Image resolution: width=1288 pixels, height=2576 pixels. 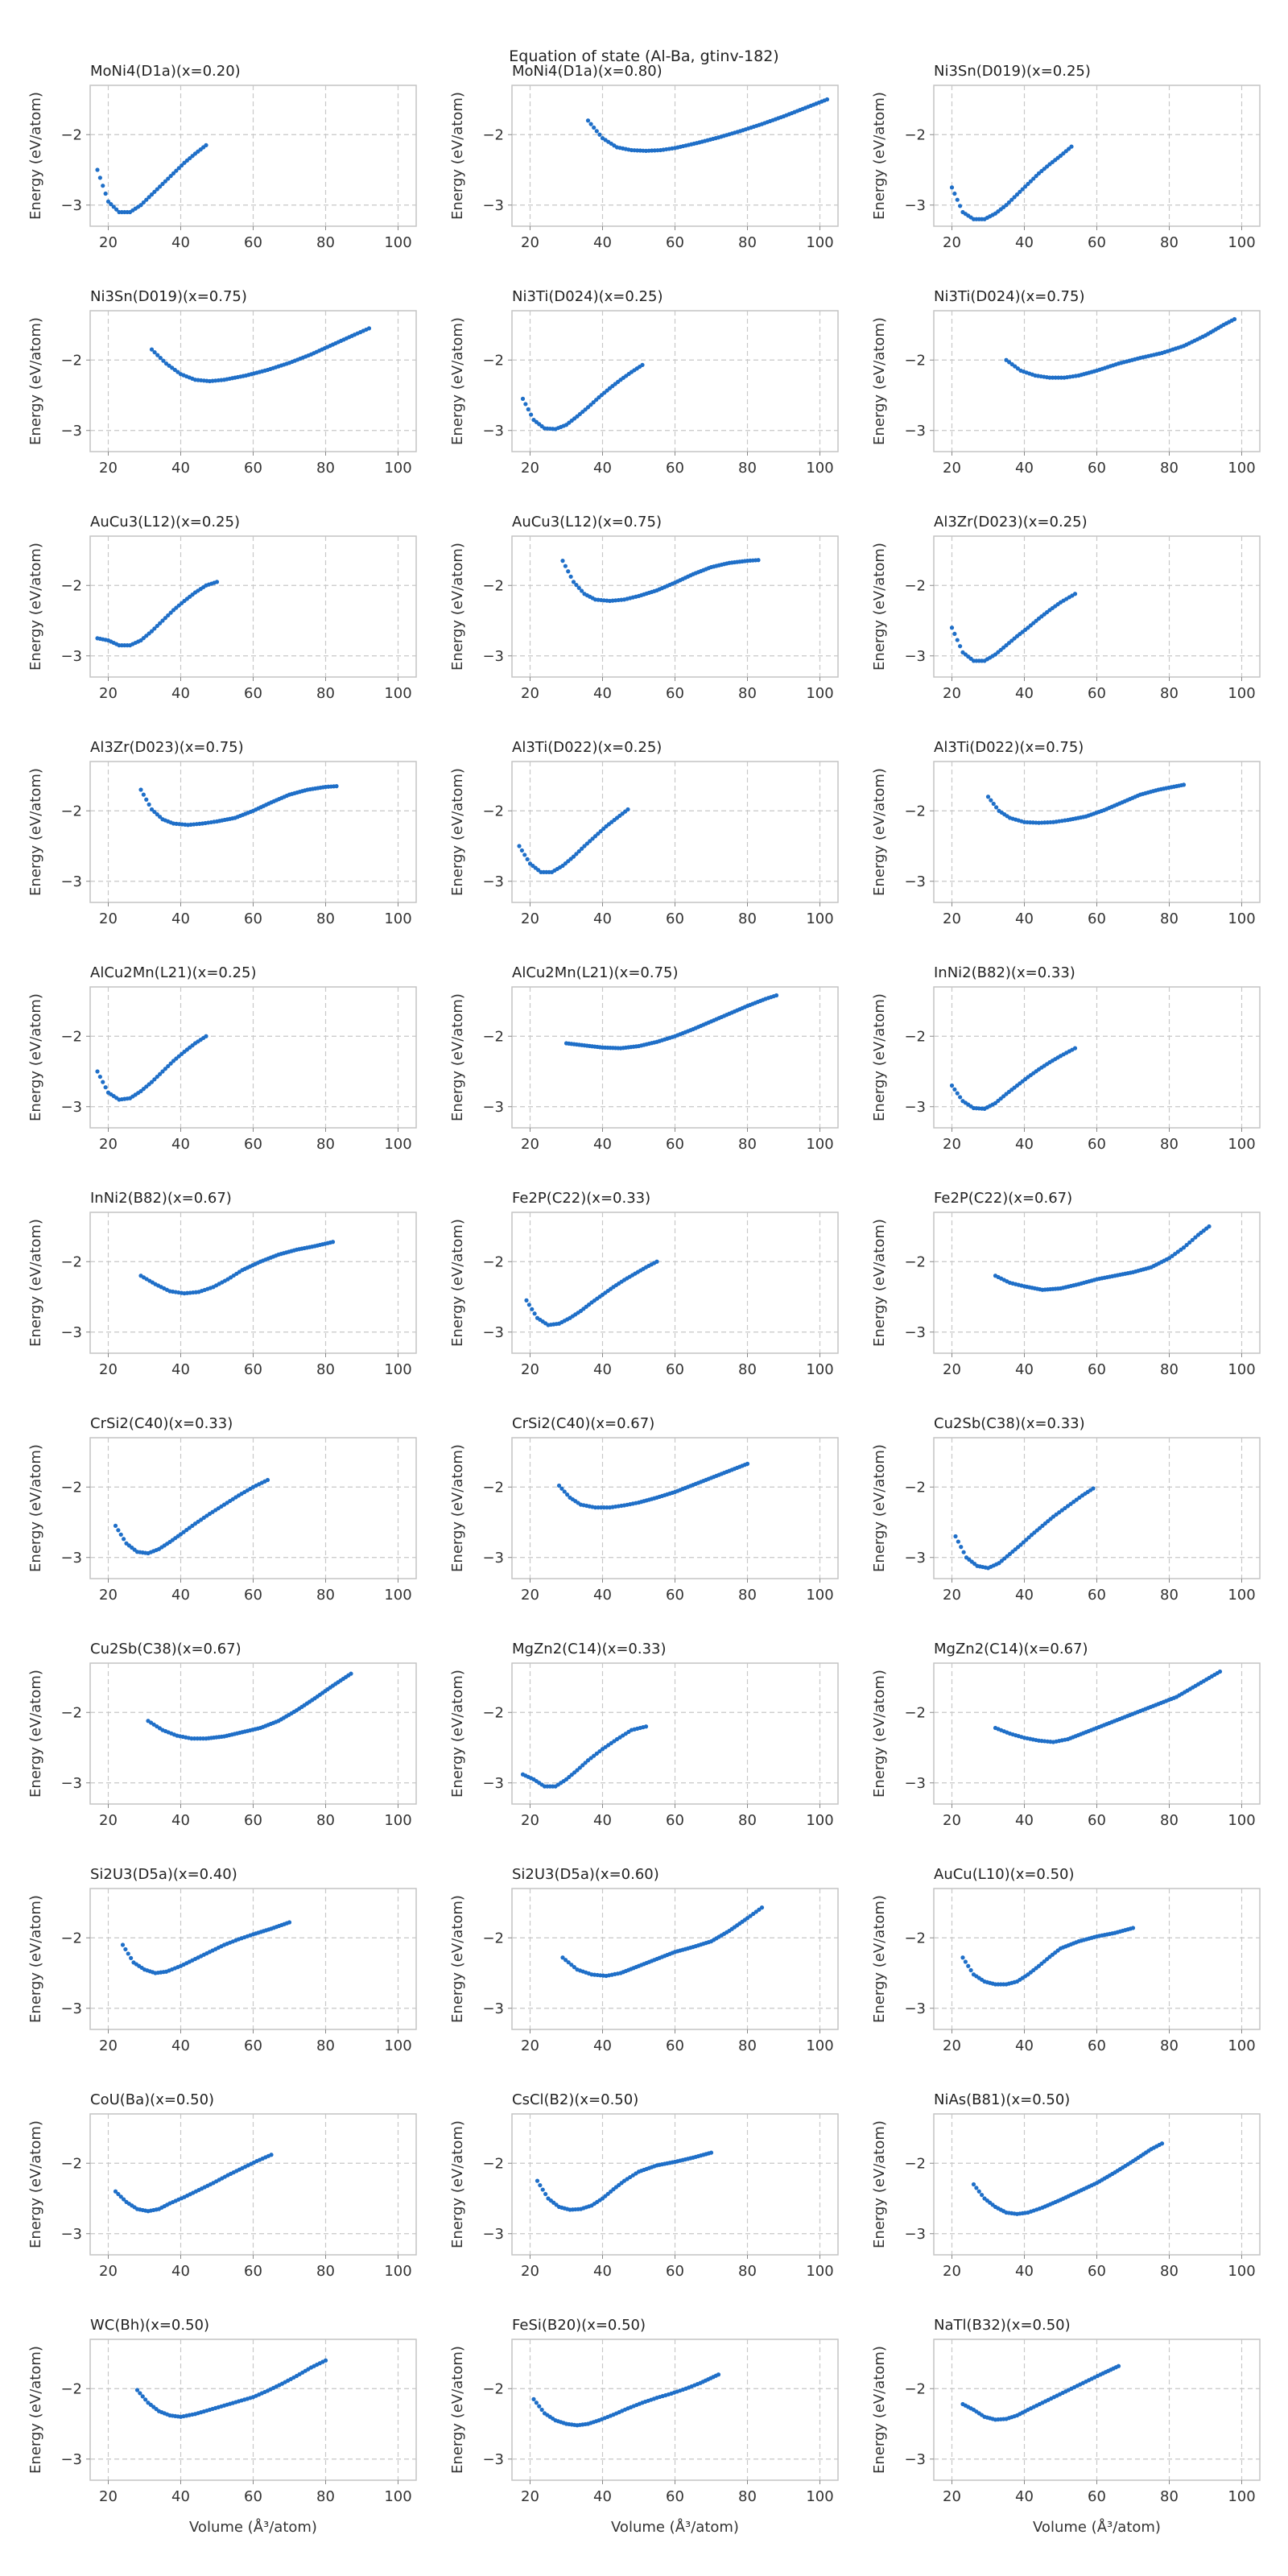 I want to click on panel-title: Cu2Sb(C38)(x=0.33), so click(x=1009, y=1423).